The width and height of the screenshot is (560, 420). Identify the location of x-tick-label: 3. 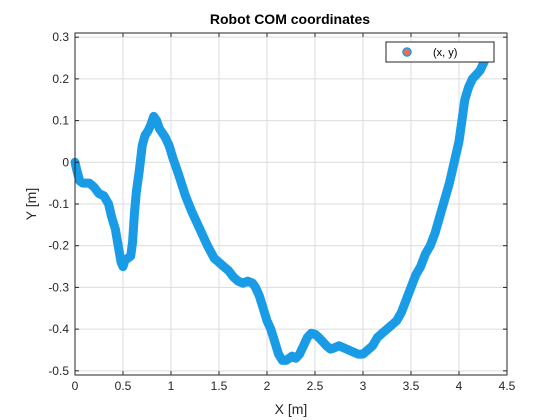
(363, 386).